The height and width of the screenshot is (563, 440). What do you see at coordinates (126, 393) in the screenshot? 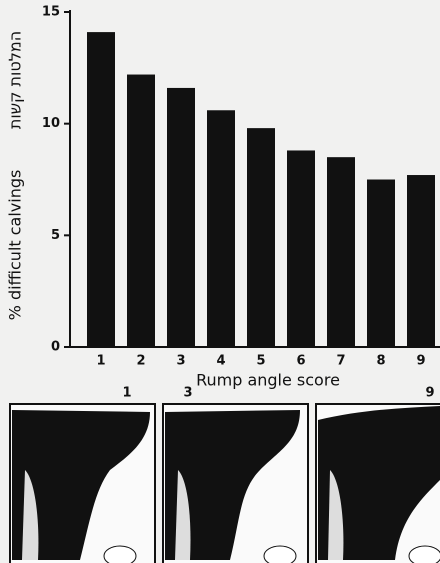
I see `panel-label: 1` at bounding box center [126, 393].